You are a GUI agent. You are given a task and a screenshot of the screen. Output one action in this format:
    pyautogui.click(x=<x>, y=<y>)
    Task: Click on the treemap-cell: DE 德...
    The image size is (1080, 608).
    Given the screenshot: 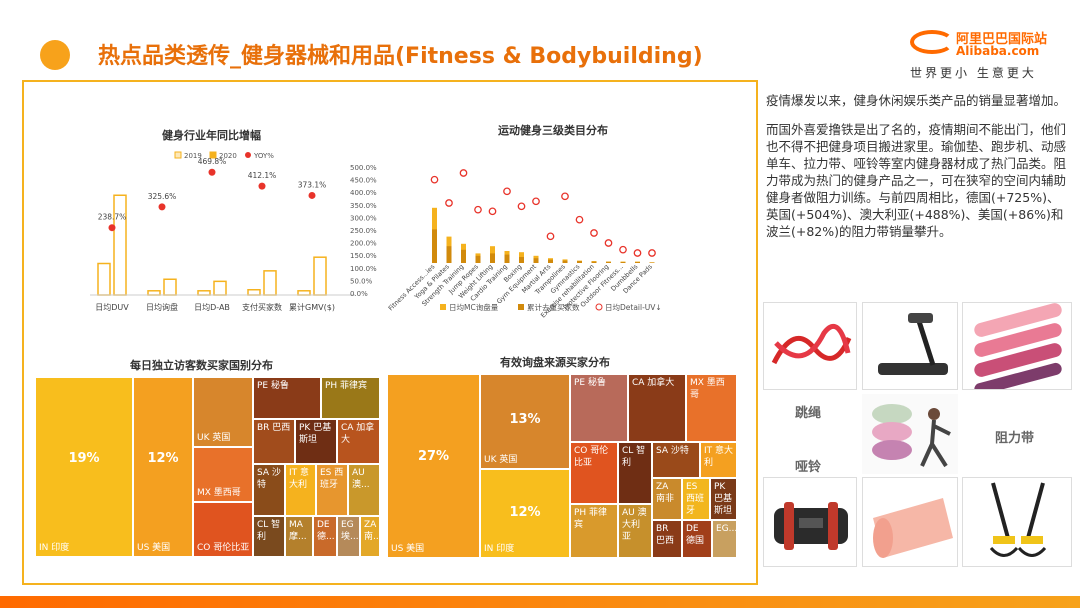 What is the action you would take?
    pyautogui.click(x=325, y=536)
    